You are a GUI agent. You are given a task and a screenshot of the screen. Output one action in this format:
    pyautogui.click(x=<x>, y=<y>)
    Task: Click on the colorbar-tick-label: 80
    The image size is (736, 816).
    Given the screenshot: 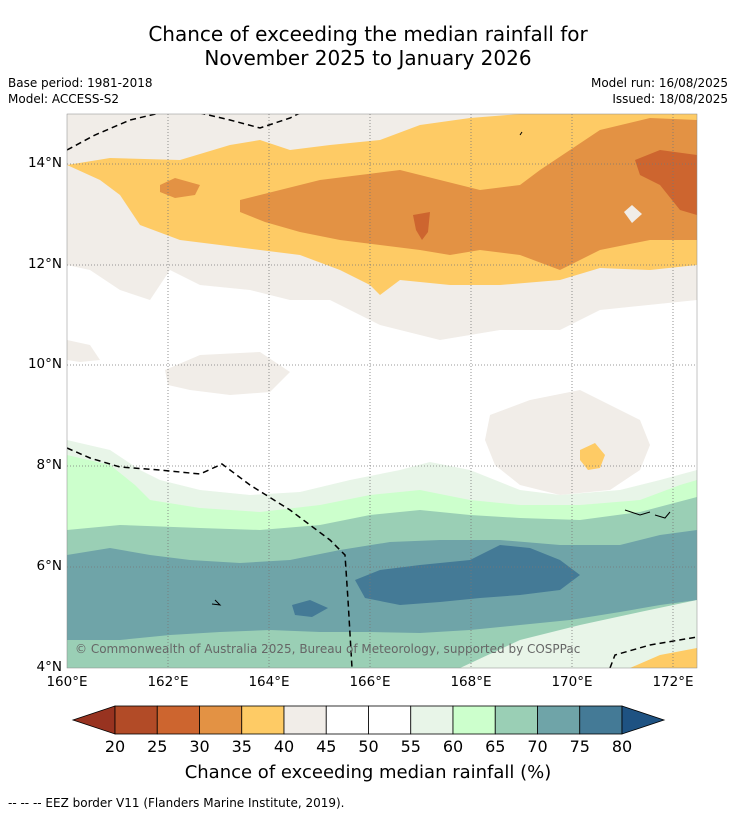 What is the action you would take?
    pyautogui.click(x=622, y=746)
    